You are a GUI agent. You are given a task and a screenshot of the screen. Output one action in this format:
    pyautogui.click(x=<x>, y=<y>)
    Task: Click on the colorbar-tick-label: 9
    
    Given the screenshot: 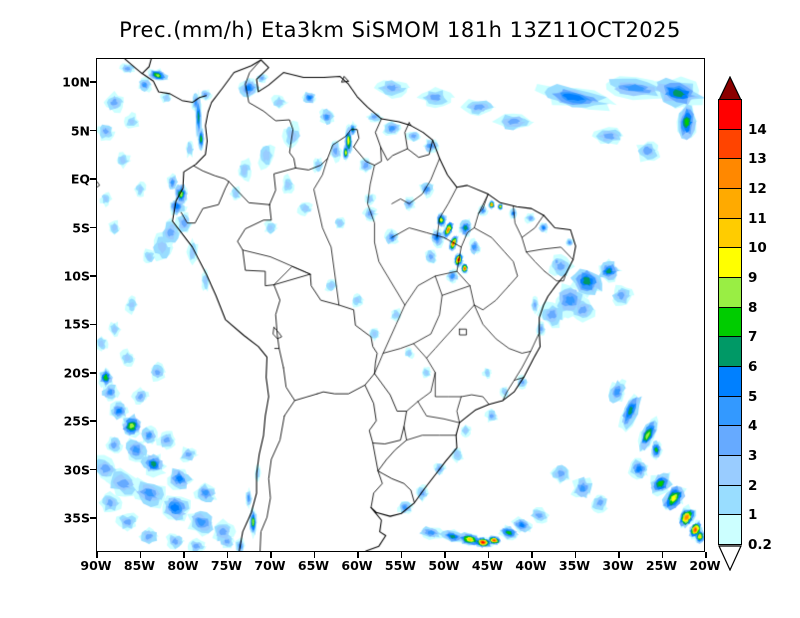 What is the action you would take?
    pyautogui.click(x=753, y=278)
    